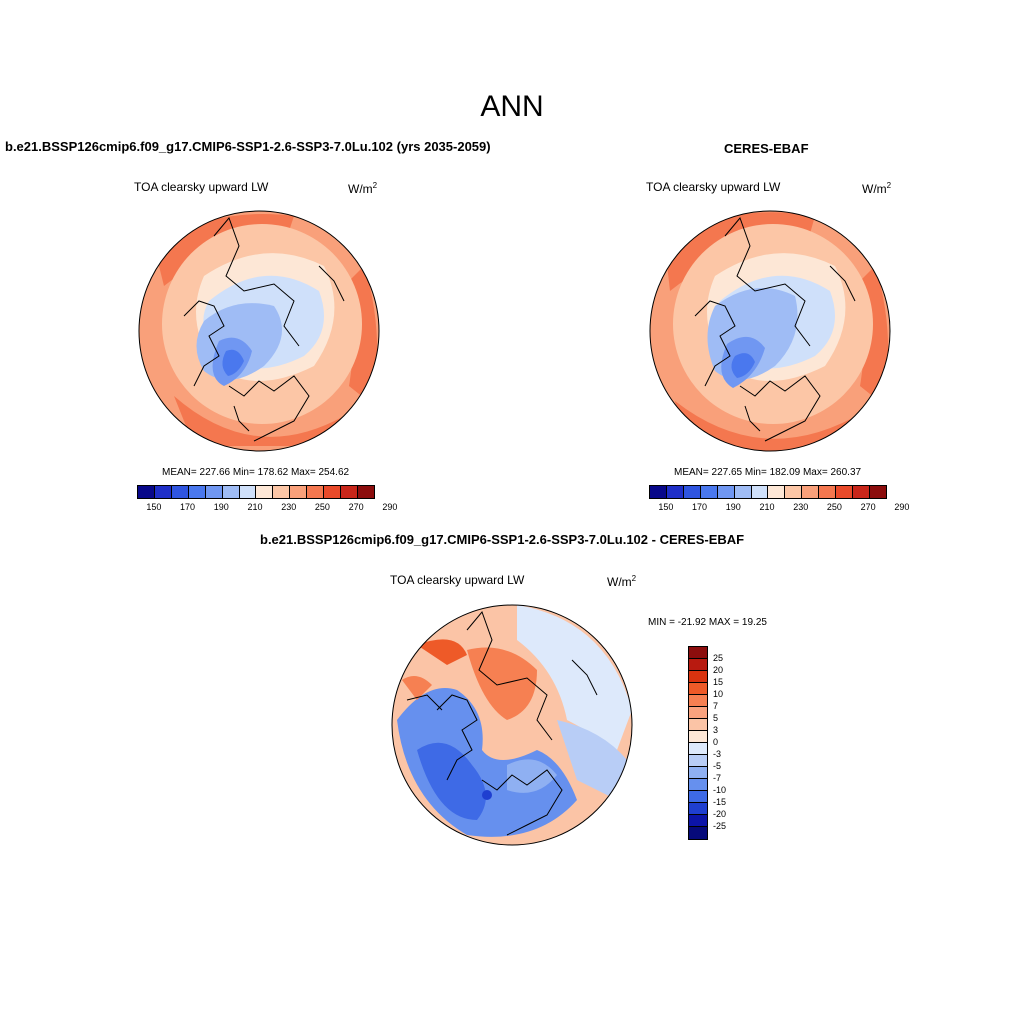 The width and height of the screenshot is (1024, 1024). I want to click on colorbar-diff, so click(698, 743).